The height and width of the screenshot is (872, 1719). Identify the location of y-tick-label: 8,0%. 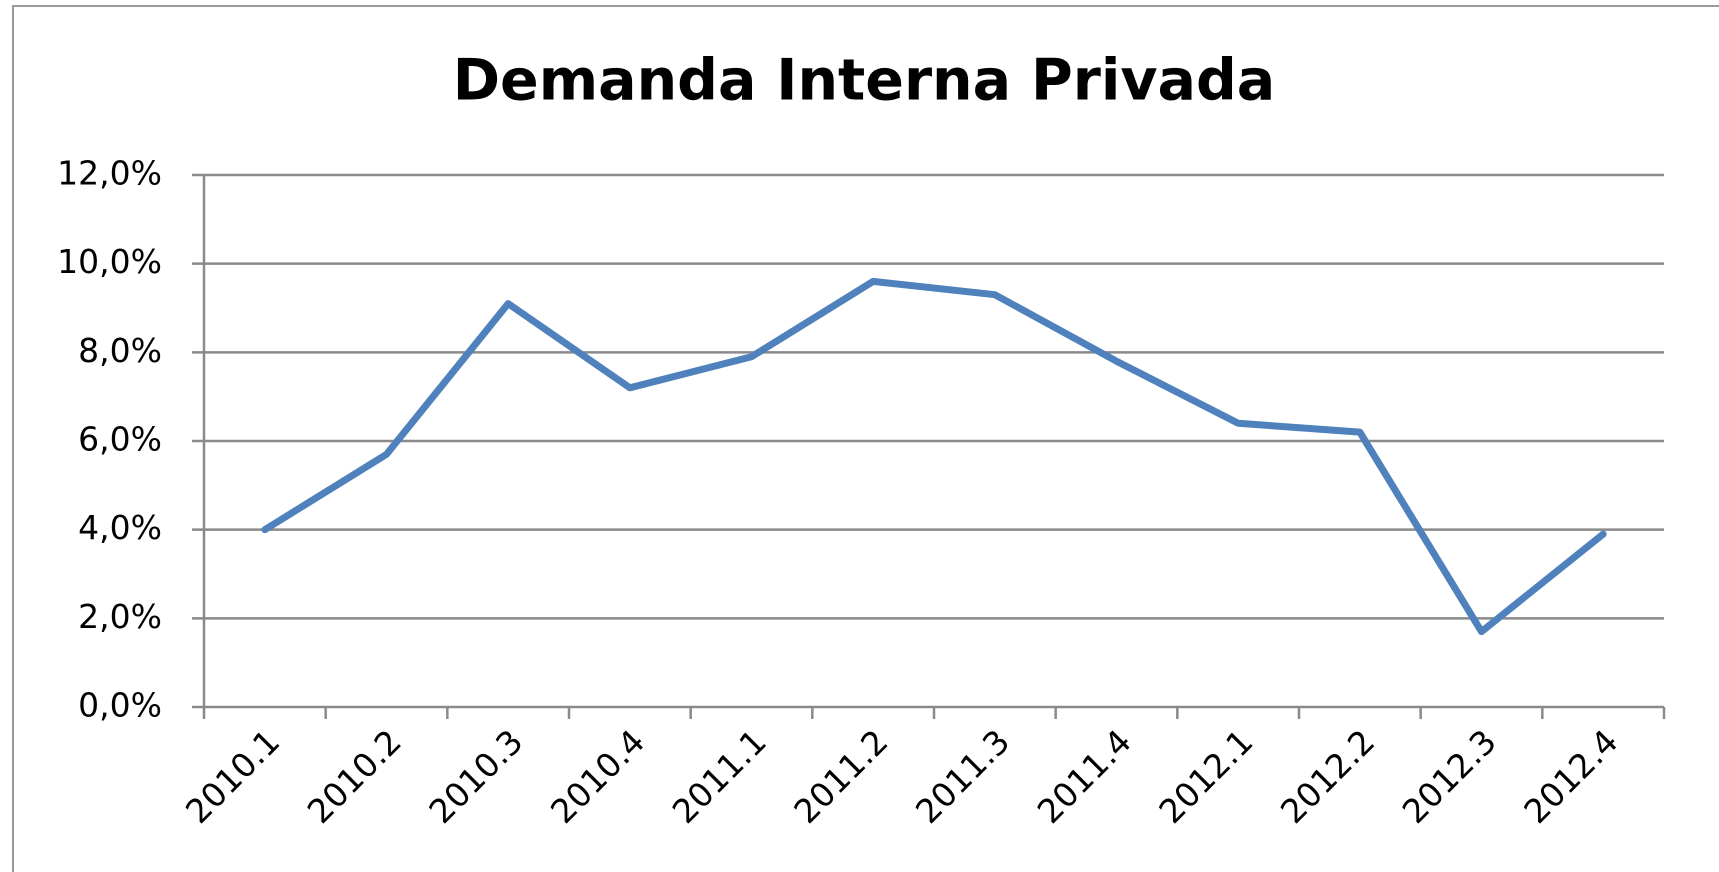
(120, 350).